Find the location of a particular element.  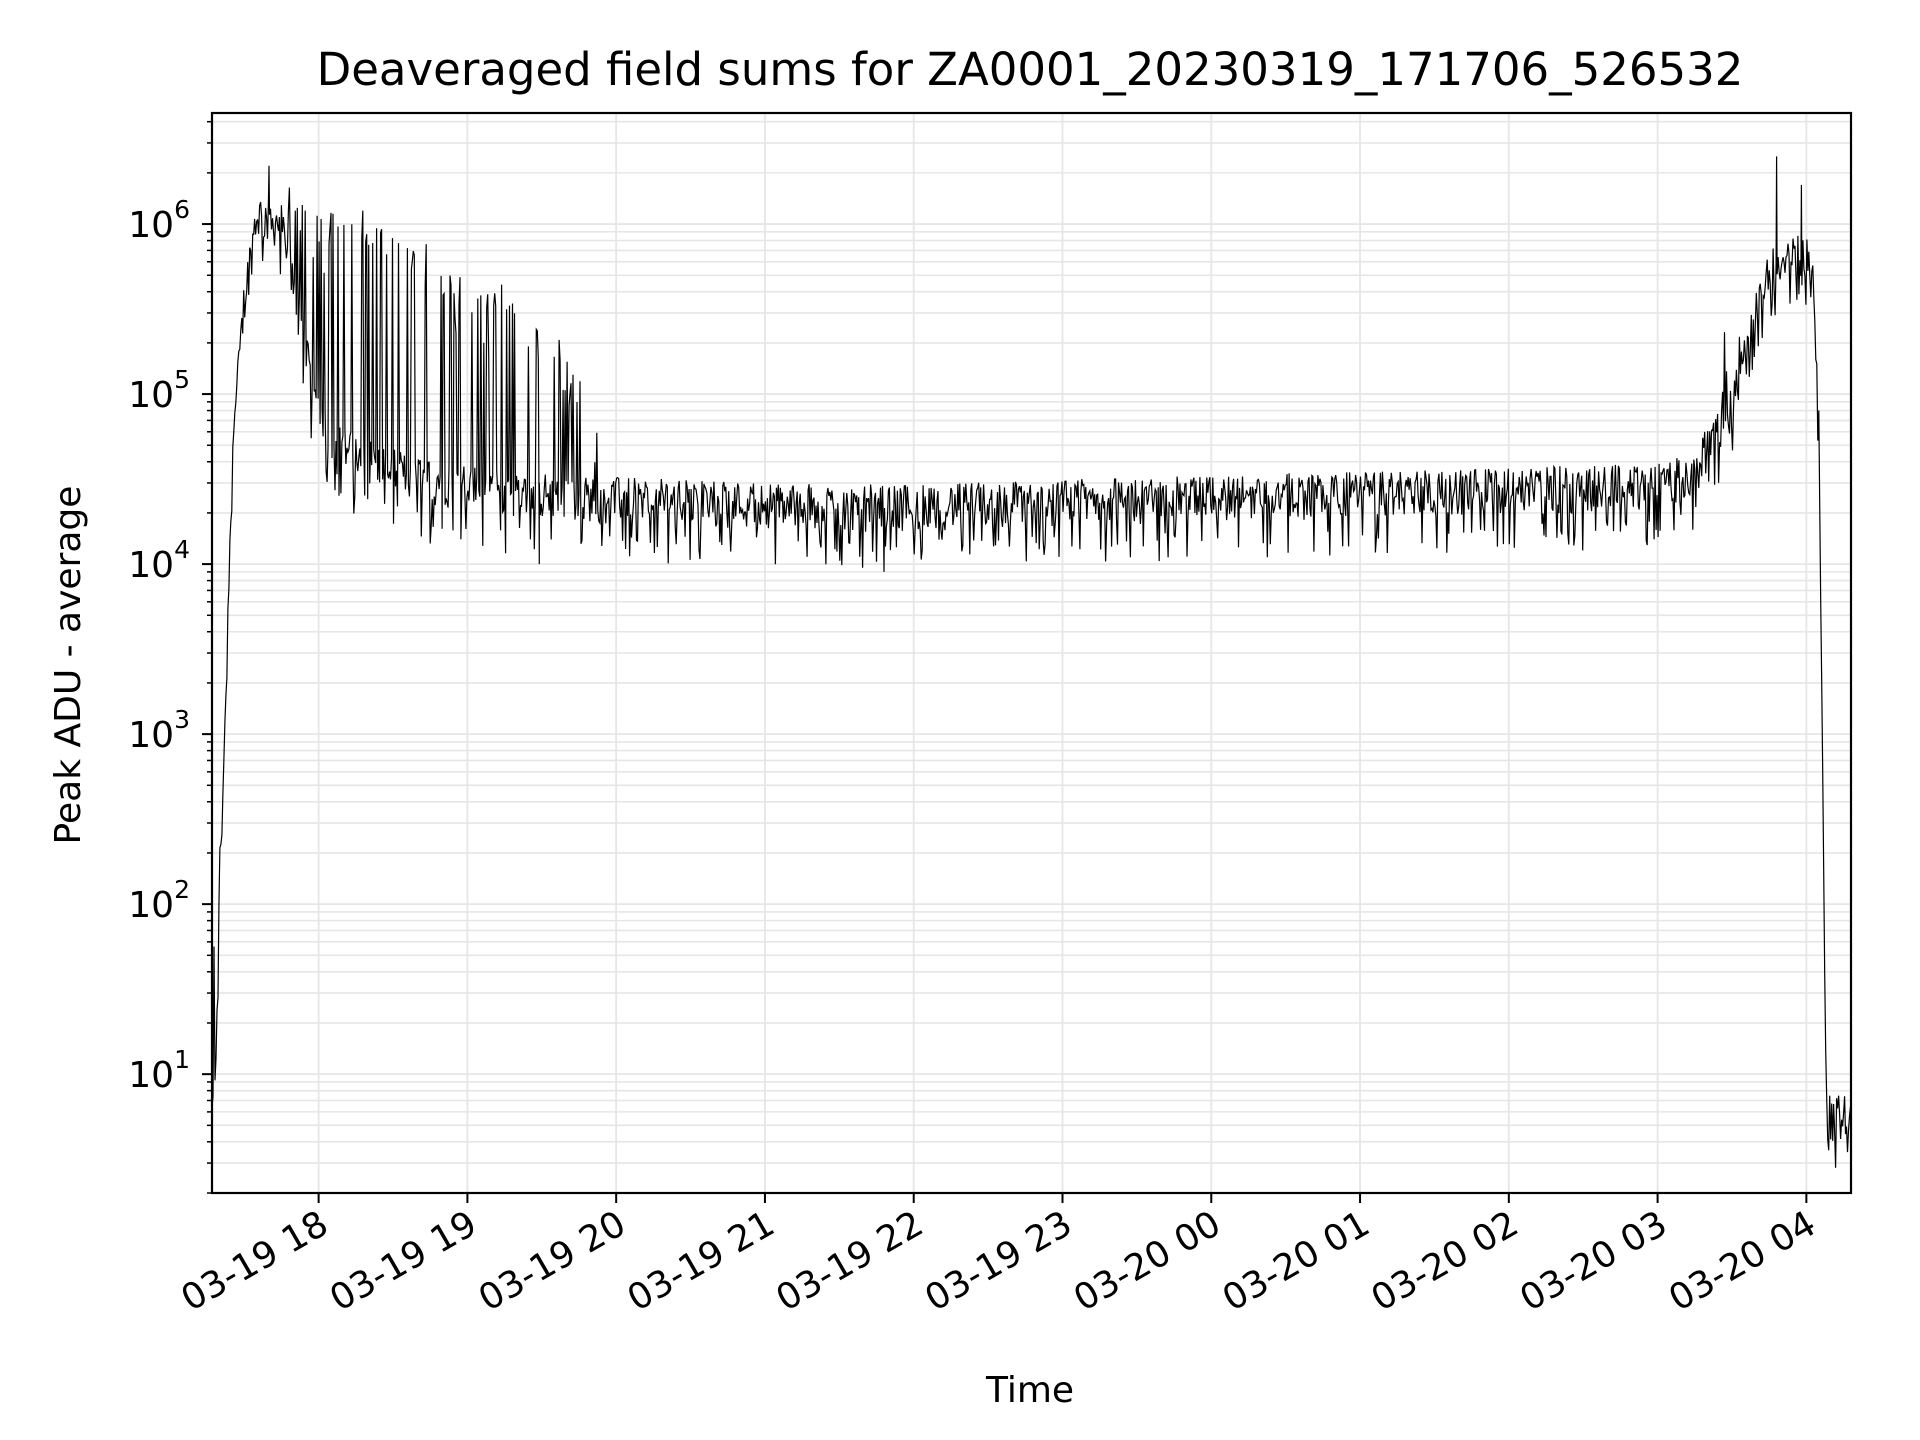

y-tick-label: 10² is located at coordinates (159, 900).